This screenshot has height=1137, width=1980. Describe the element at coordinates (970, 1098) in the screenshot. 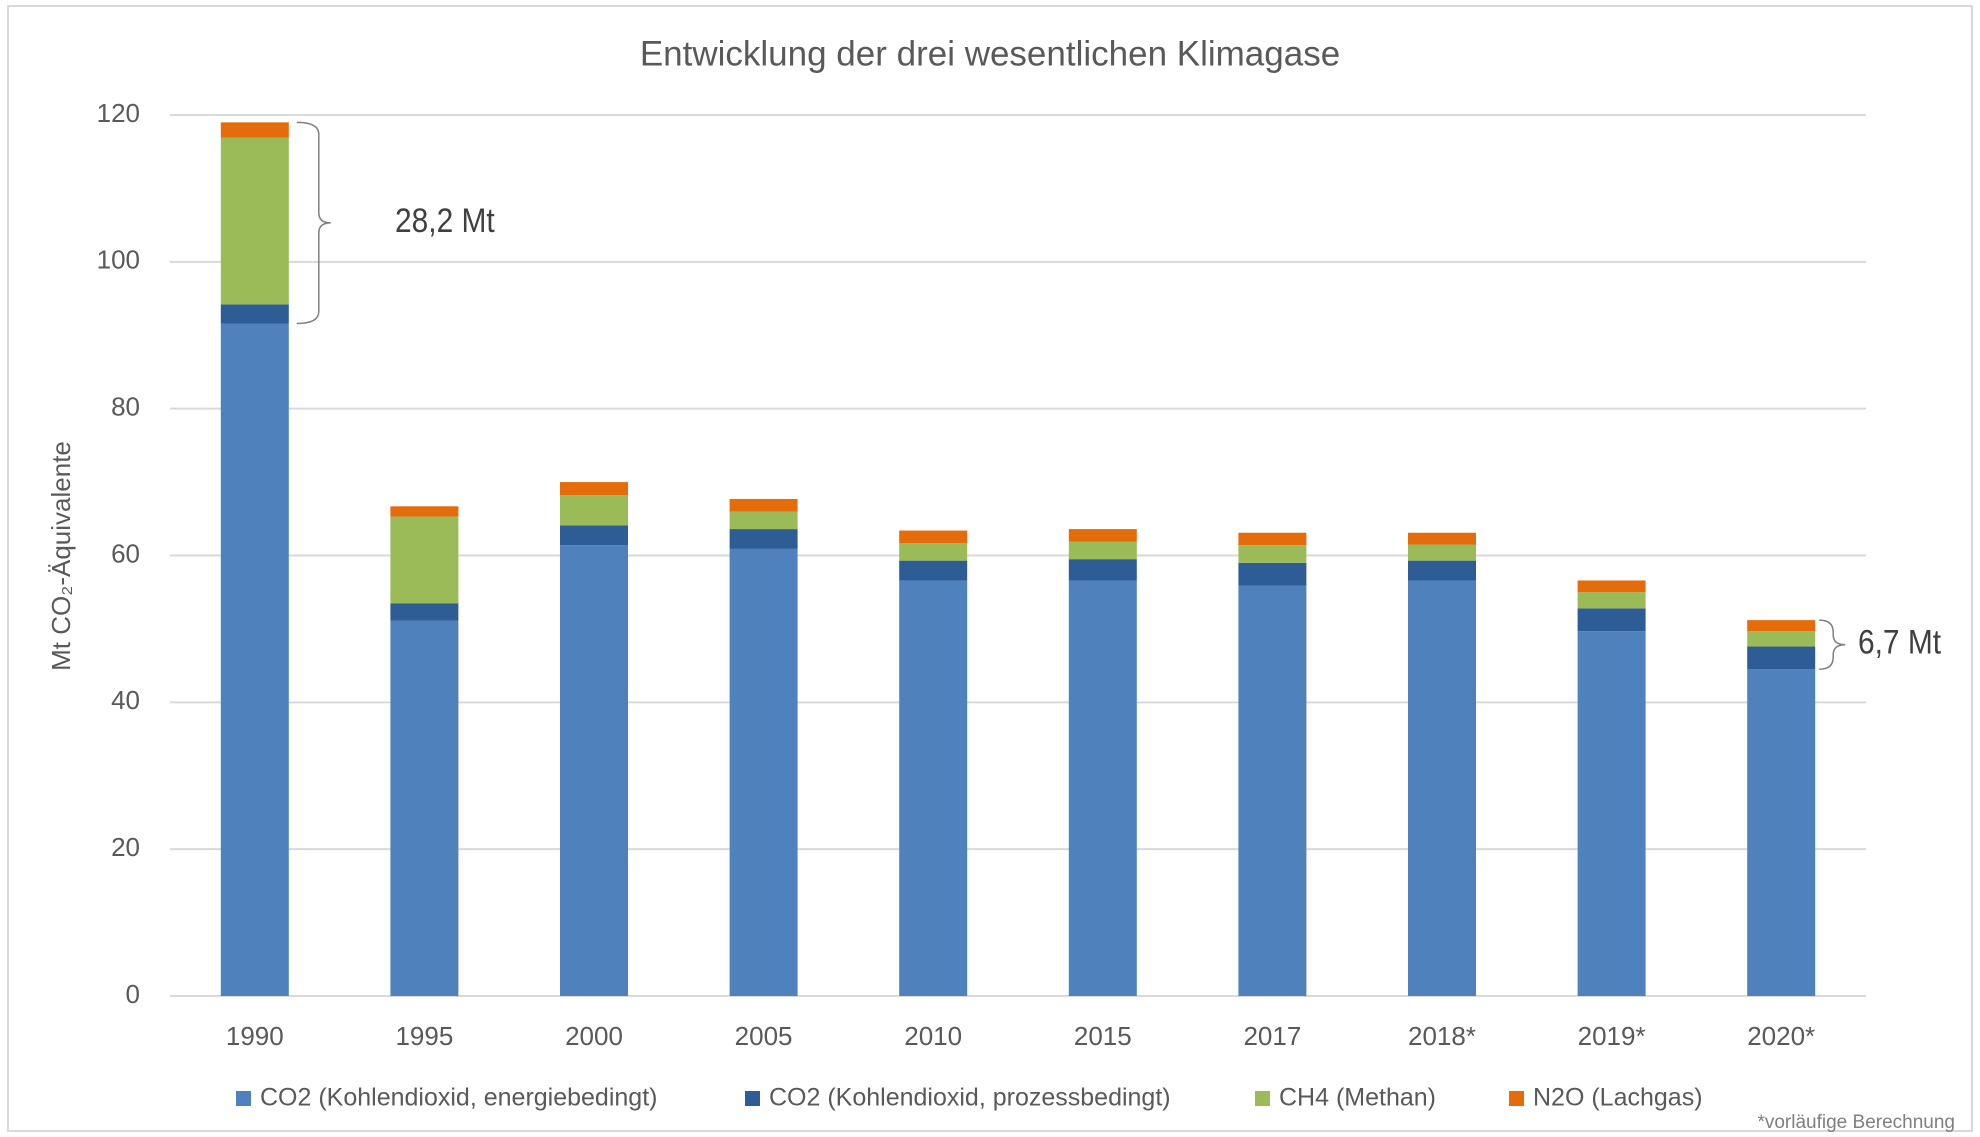

I see `legend-label: CO2 (Kohlendioxid, prozessbedingt)` at that location.